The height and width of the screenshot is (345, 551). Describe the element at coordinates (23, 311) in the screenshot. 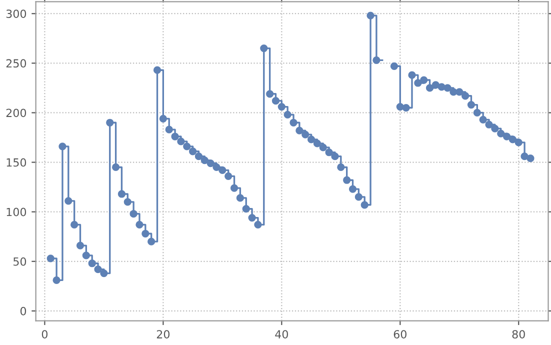

I see `y-tick-label: 0` at that location.